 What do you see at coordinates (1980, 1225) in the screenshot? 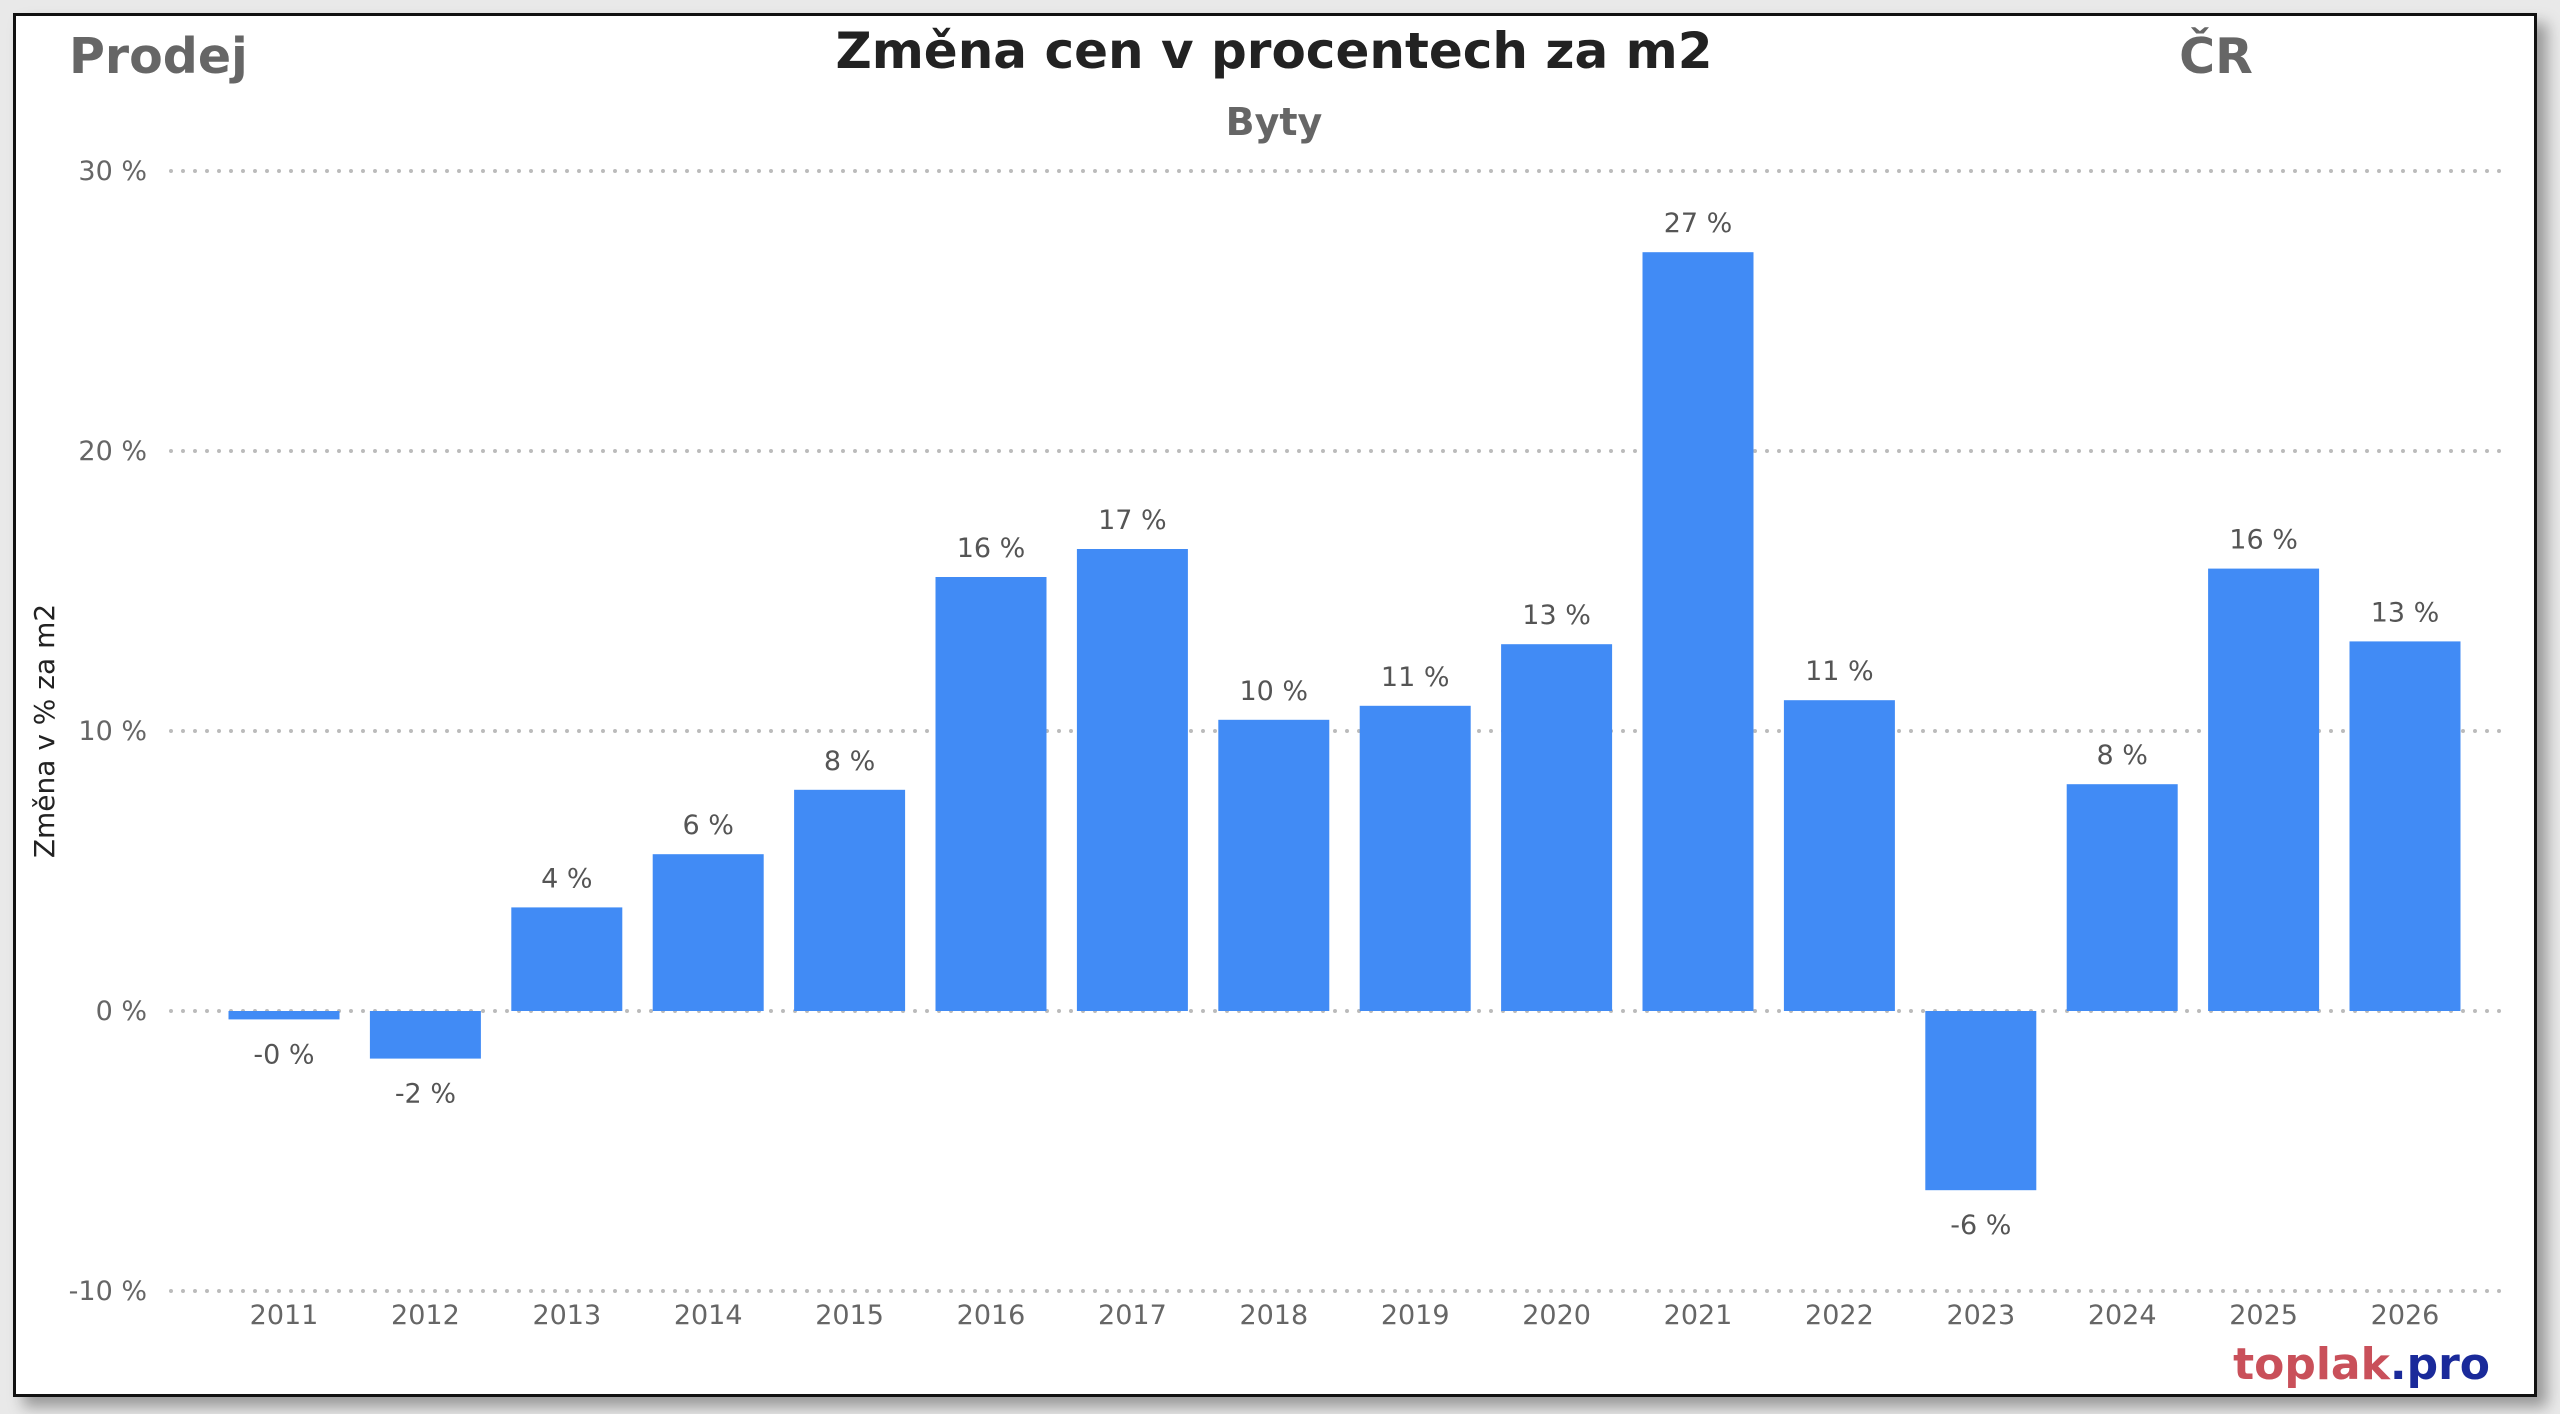
I see `data-label: -6 %` at bounding box center [1980, 1225].